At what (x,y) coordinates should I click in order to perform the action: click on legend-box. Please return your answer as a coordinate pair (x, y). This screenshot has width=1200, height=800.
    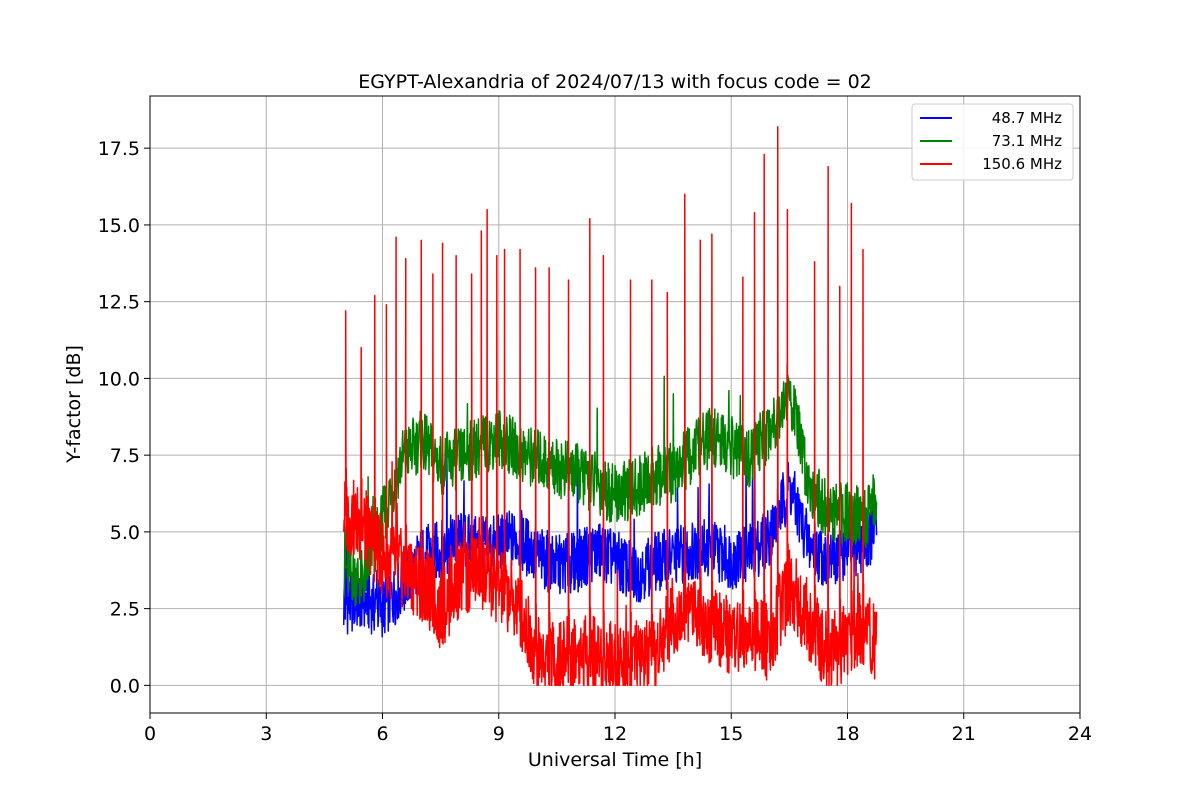
    Looking at the image, I should click on (992, 142).